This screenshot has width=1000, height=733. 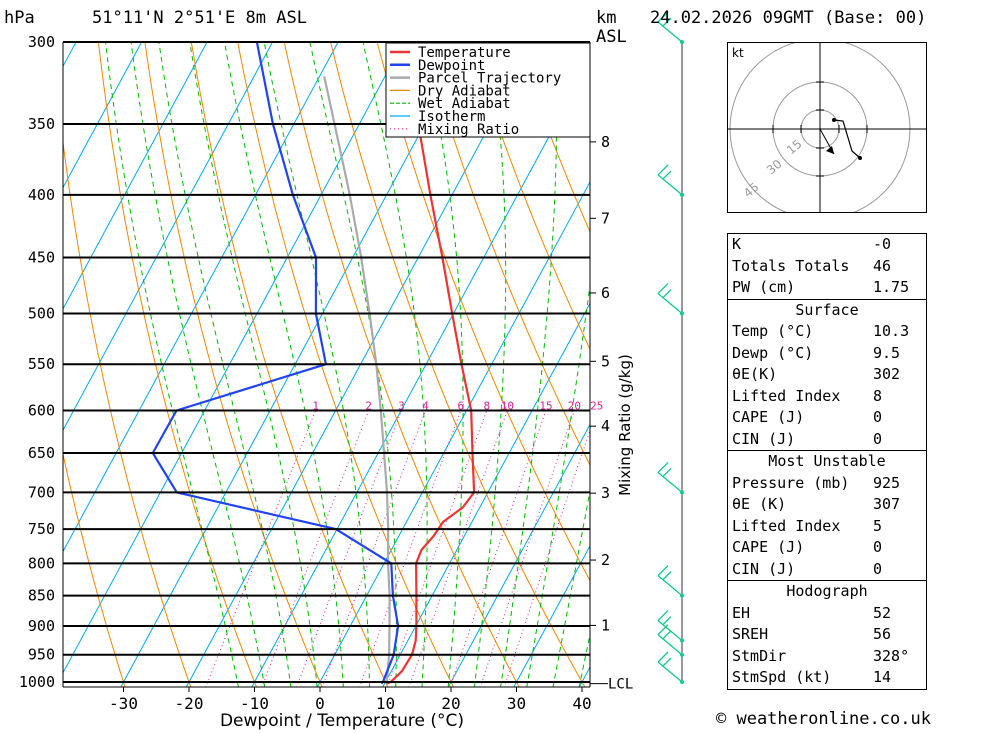 What do you see at coordinates (620, 685) in the screenshot?
I see `lcl-label: LCL` at bounding box center [620, 685].